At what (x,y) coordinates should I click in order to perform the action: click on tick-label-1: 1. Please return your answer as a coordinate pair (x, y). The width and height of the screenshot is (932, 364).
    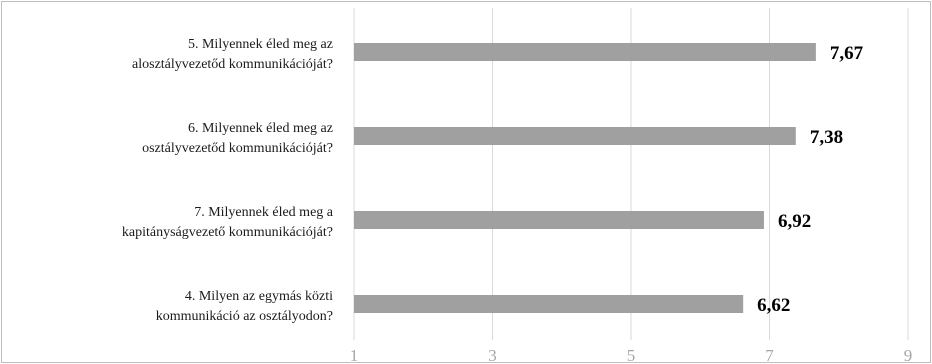
    Looking at the image, I should click on (354, 355).